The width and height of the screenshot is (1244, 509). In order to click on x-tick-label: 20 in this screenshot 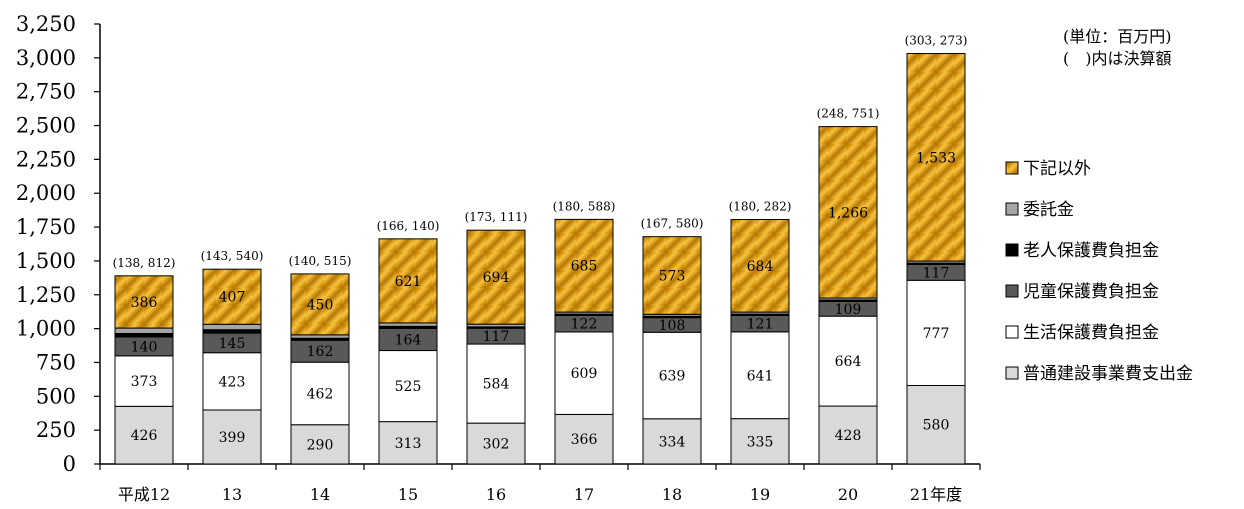, I will do `click(848, 494)`.